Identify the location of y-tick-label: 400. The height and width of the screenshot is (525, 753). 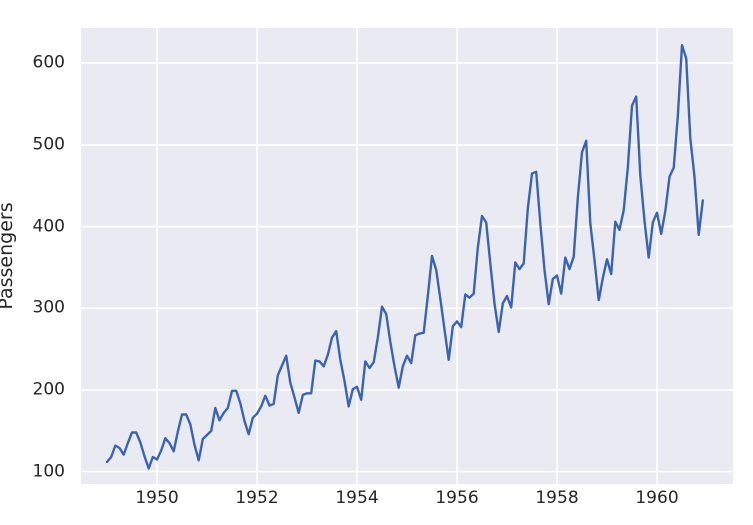
(48, 226).